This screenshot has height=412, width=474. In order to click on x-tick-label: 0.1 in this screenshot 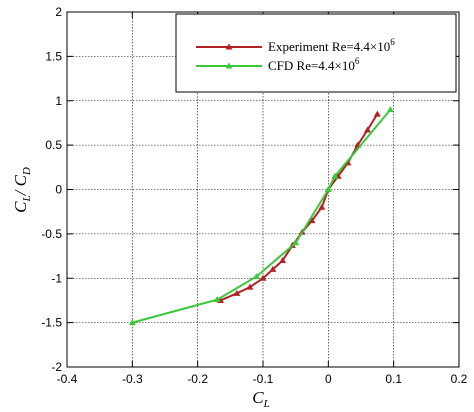, I will do `click(393, 379)`.